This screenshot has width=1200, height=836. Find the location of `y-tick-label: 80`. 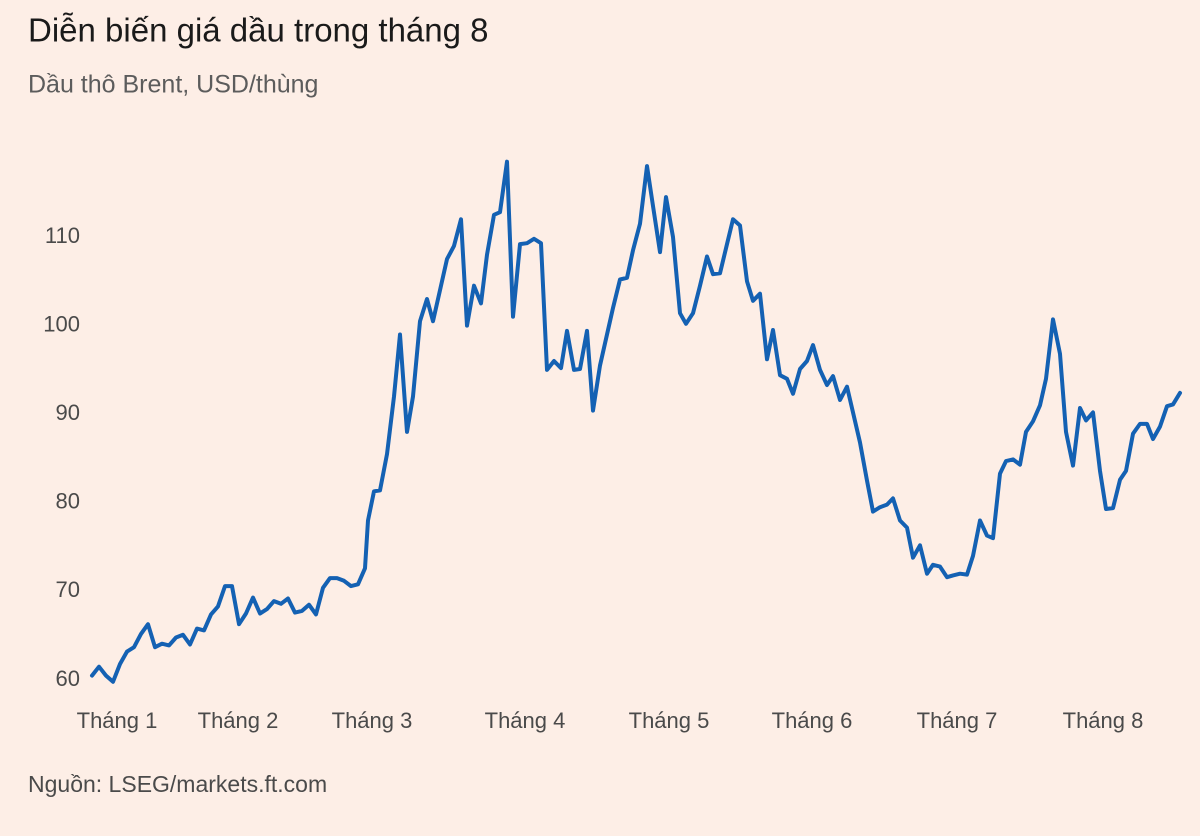

y-tick-label: 80 is located at coordinates (68, 501).